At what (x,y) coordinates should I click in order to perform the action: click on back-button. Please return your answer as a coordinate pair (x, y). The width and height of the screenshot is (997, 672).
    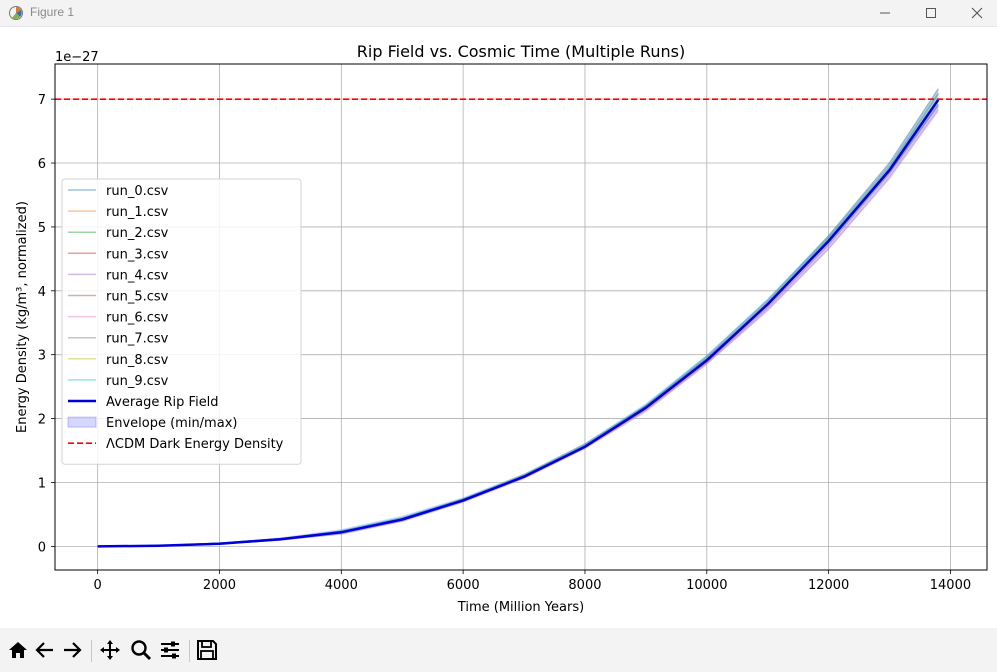
    Looking at the image, I should click on (45, 650).